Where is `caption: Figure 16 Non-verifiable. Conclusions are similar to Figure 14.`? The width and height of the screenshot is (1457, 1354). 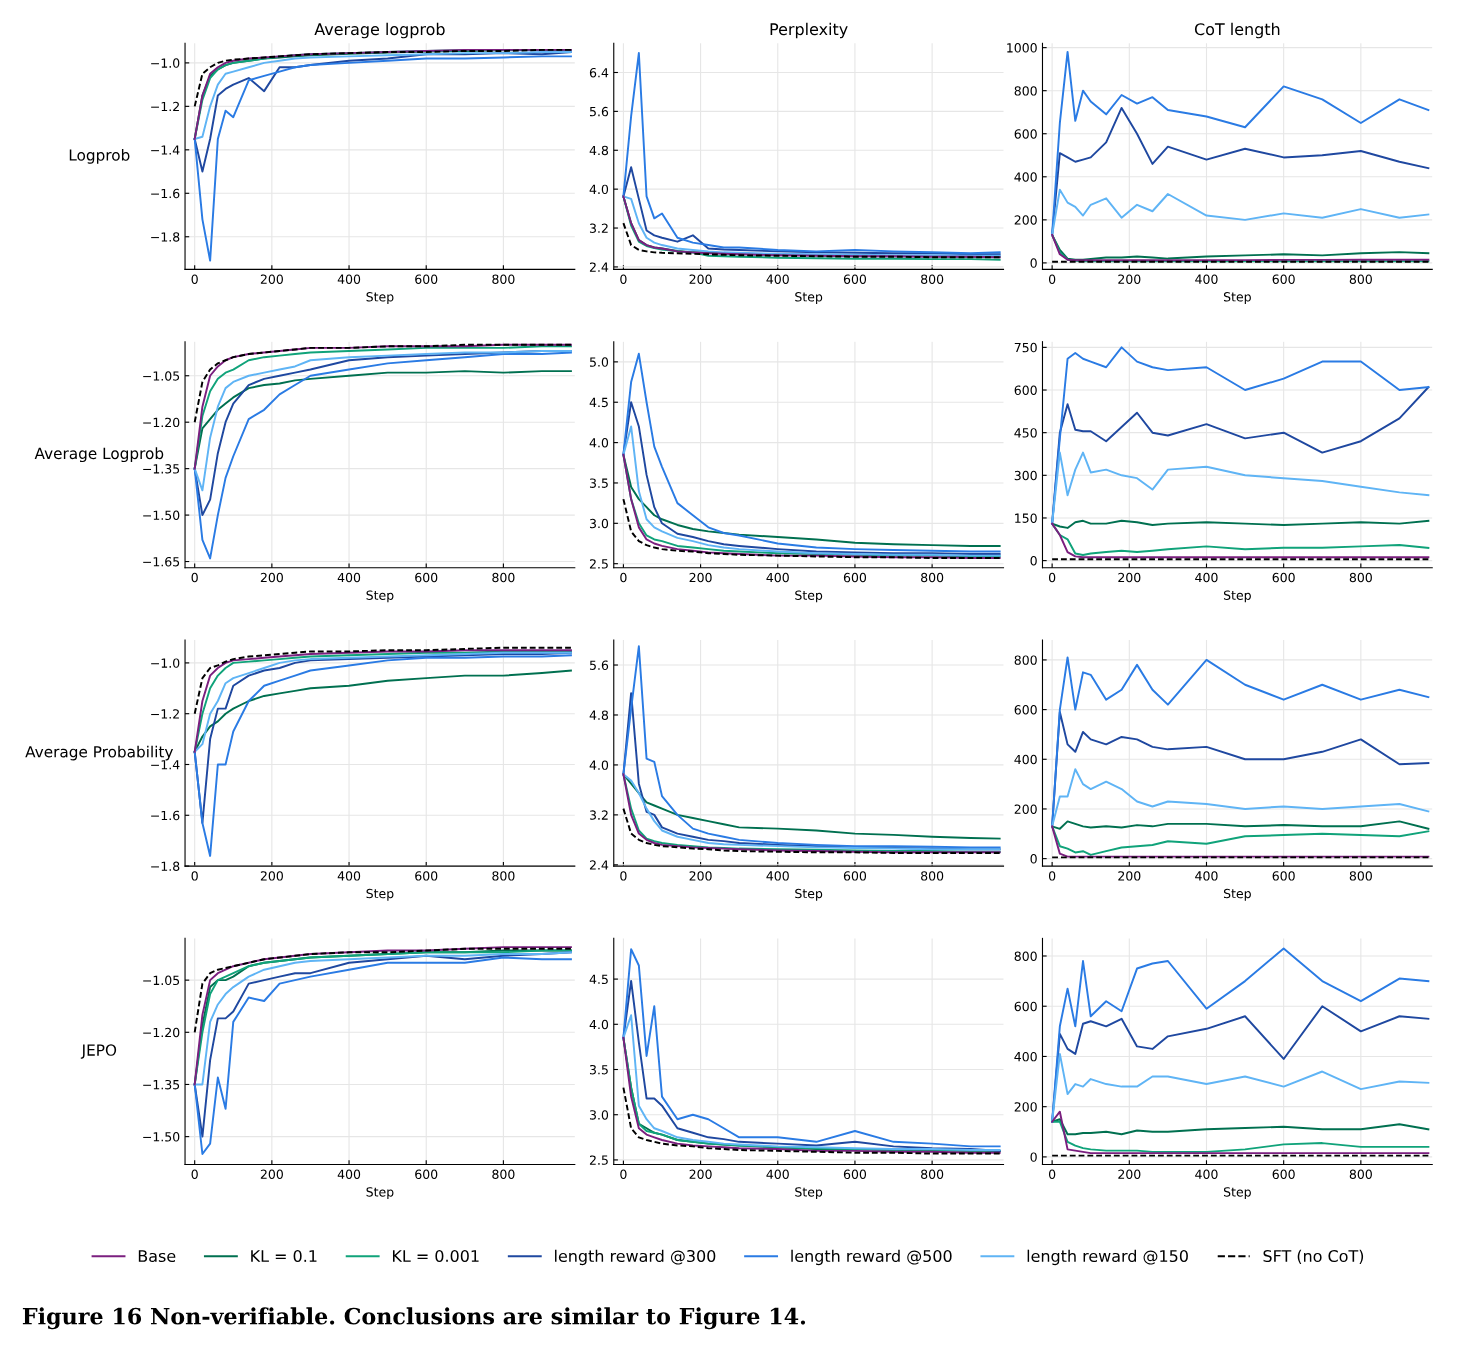 caption: Figure 16 Non-verifiable. Conclusions are similar to Figure 14. is located at coordinates (414, 1318).